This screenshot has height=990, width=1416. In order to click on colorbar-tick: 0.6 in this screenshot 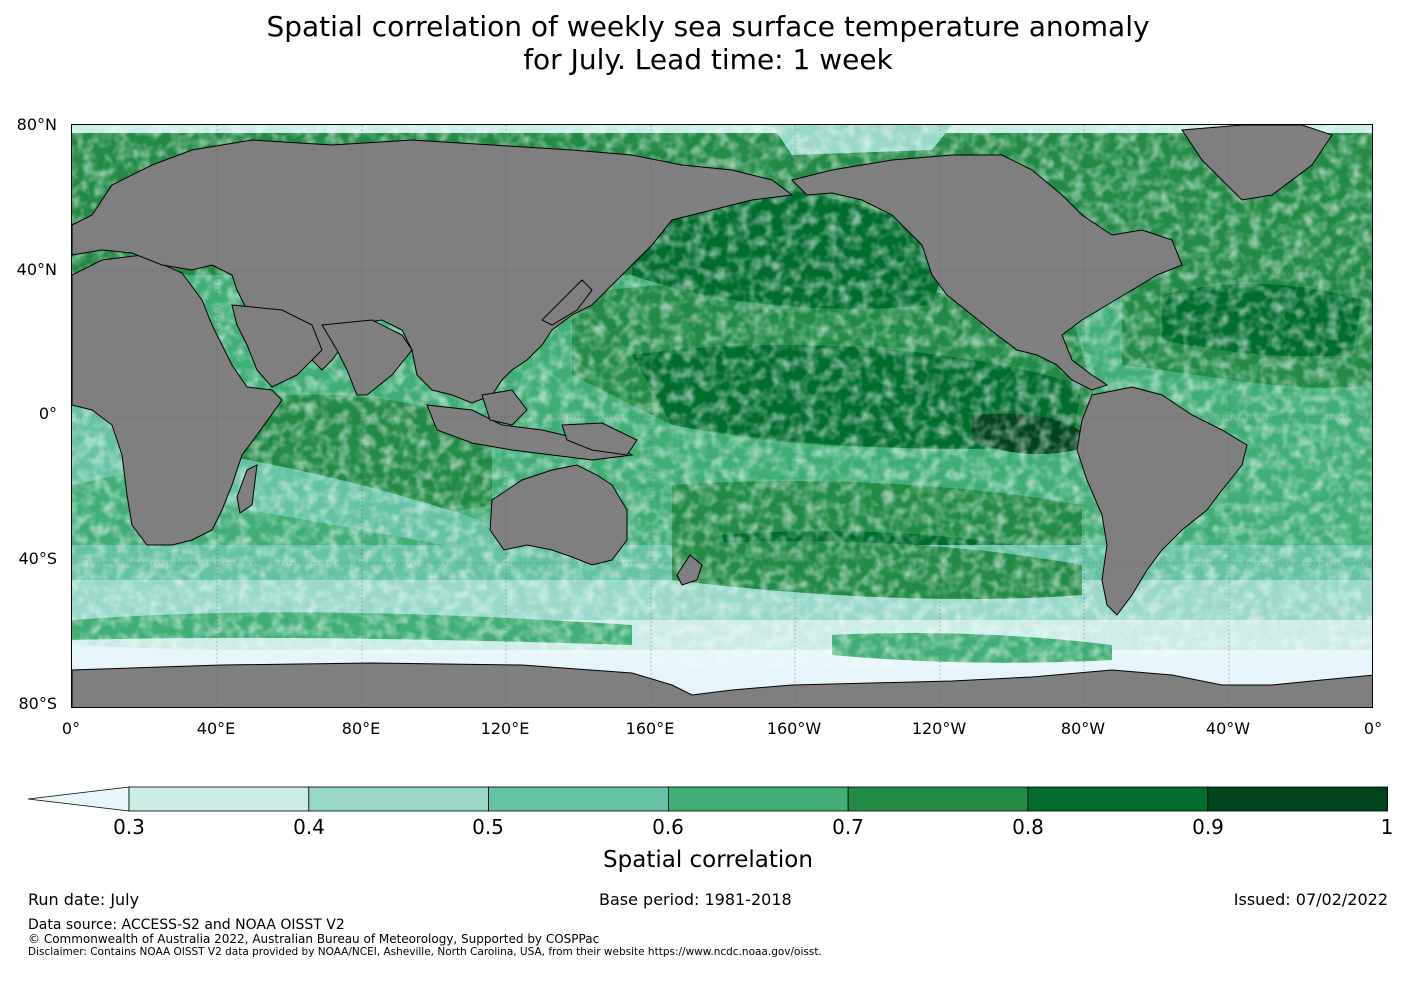, I will do `click(668, 827)`.